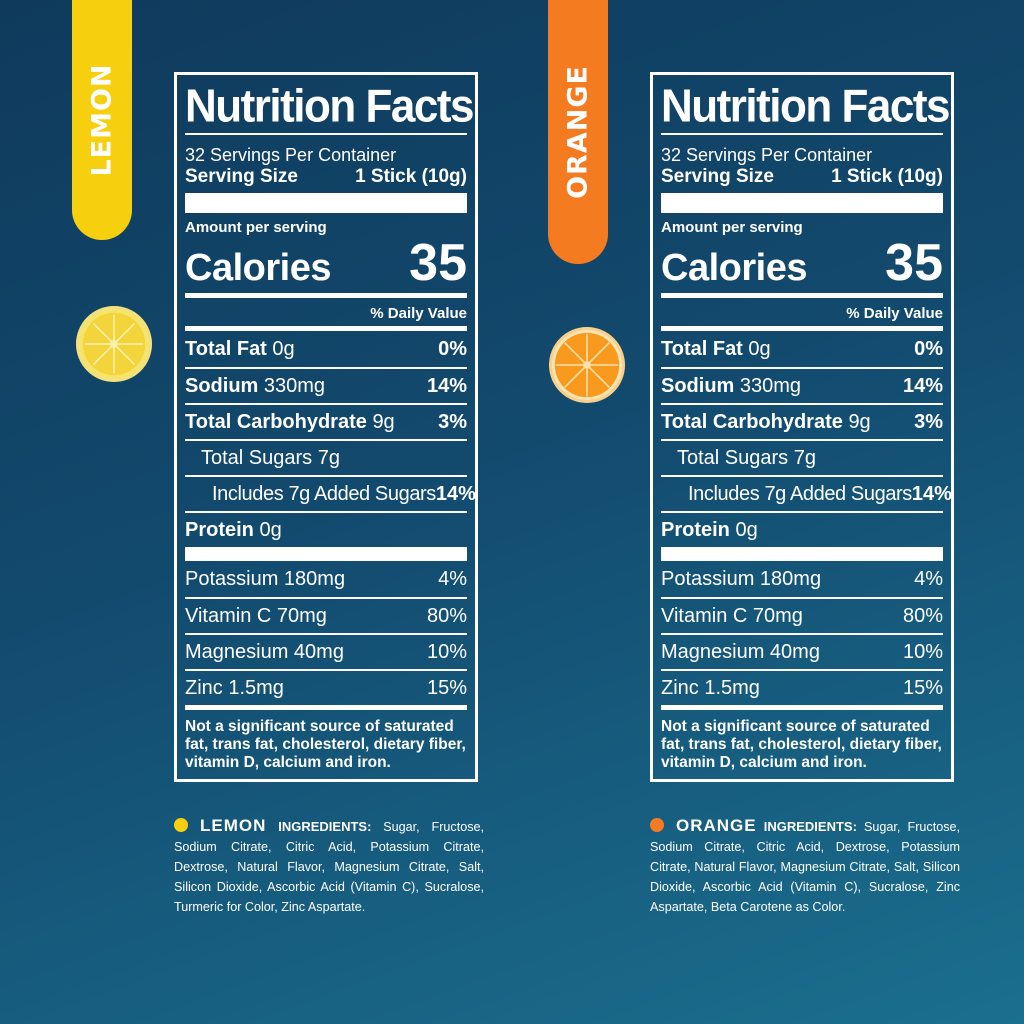 This screenshot has width=1024, height=1024. I want to click on sugars-text: Total Sugars 7g, so click(746, 457).